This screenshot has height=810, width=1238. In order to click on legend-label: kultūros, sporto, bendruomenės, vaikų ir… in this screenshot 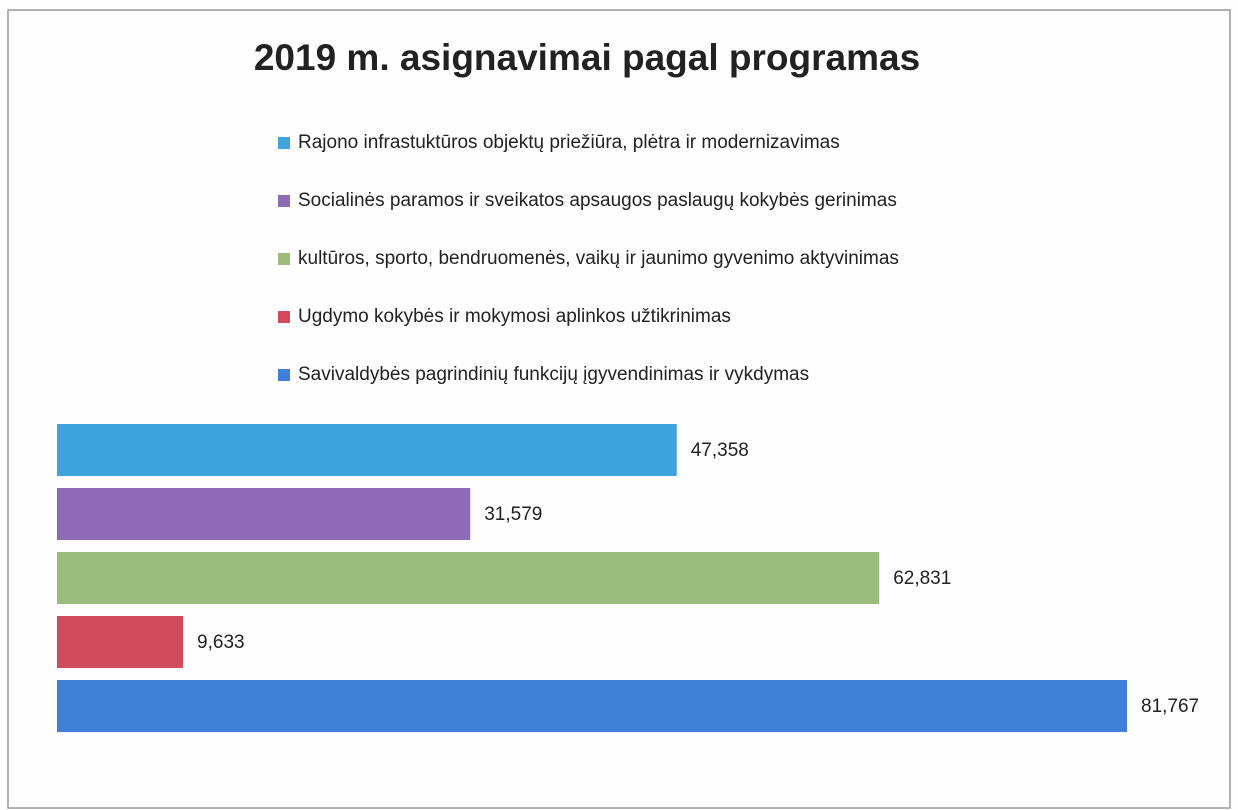, I will do `click(598, 258)`.